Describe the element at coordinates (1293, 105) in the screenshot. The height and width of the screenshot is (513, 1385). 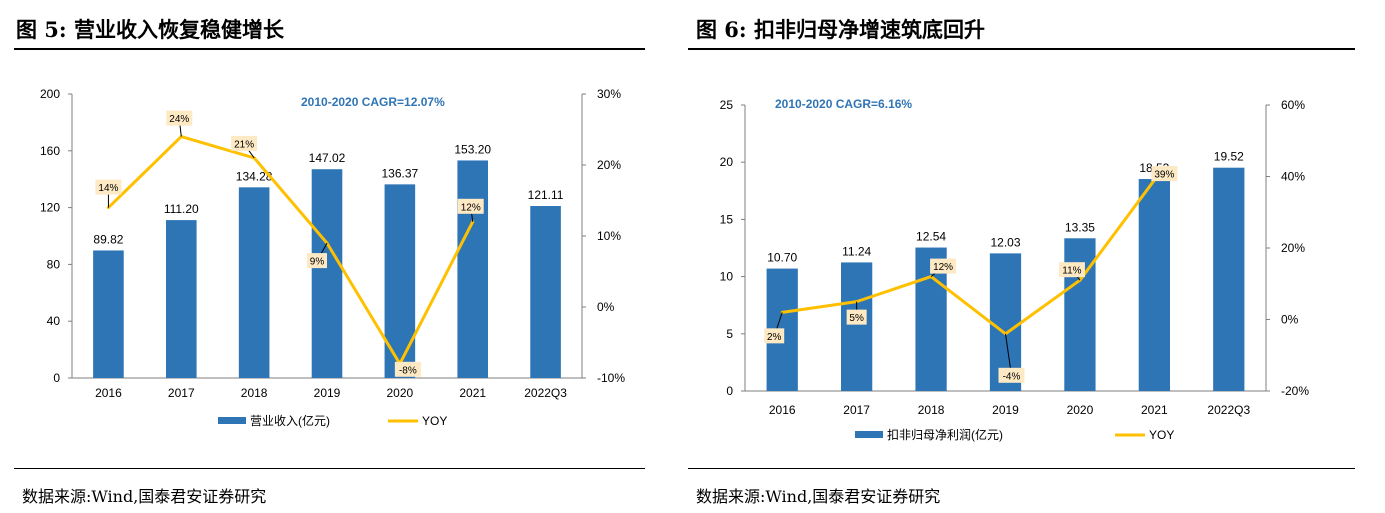
I see `right-tick-label: 60%` at that location.